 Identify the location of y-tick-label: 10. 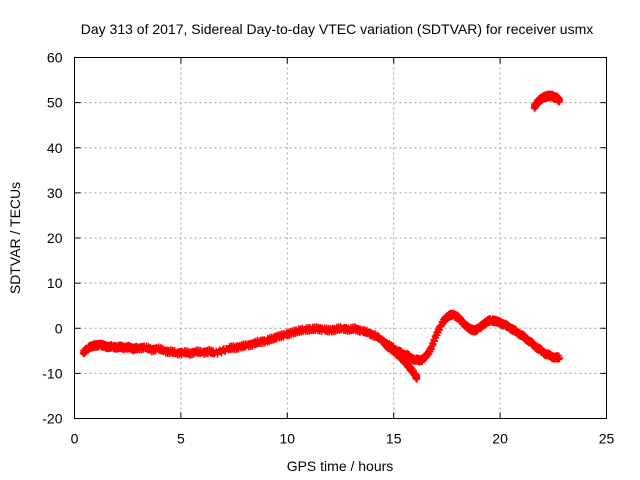
(55, 283).